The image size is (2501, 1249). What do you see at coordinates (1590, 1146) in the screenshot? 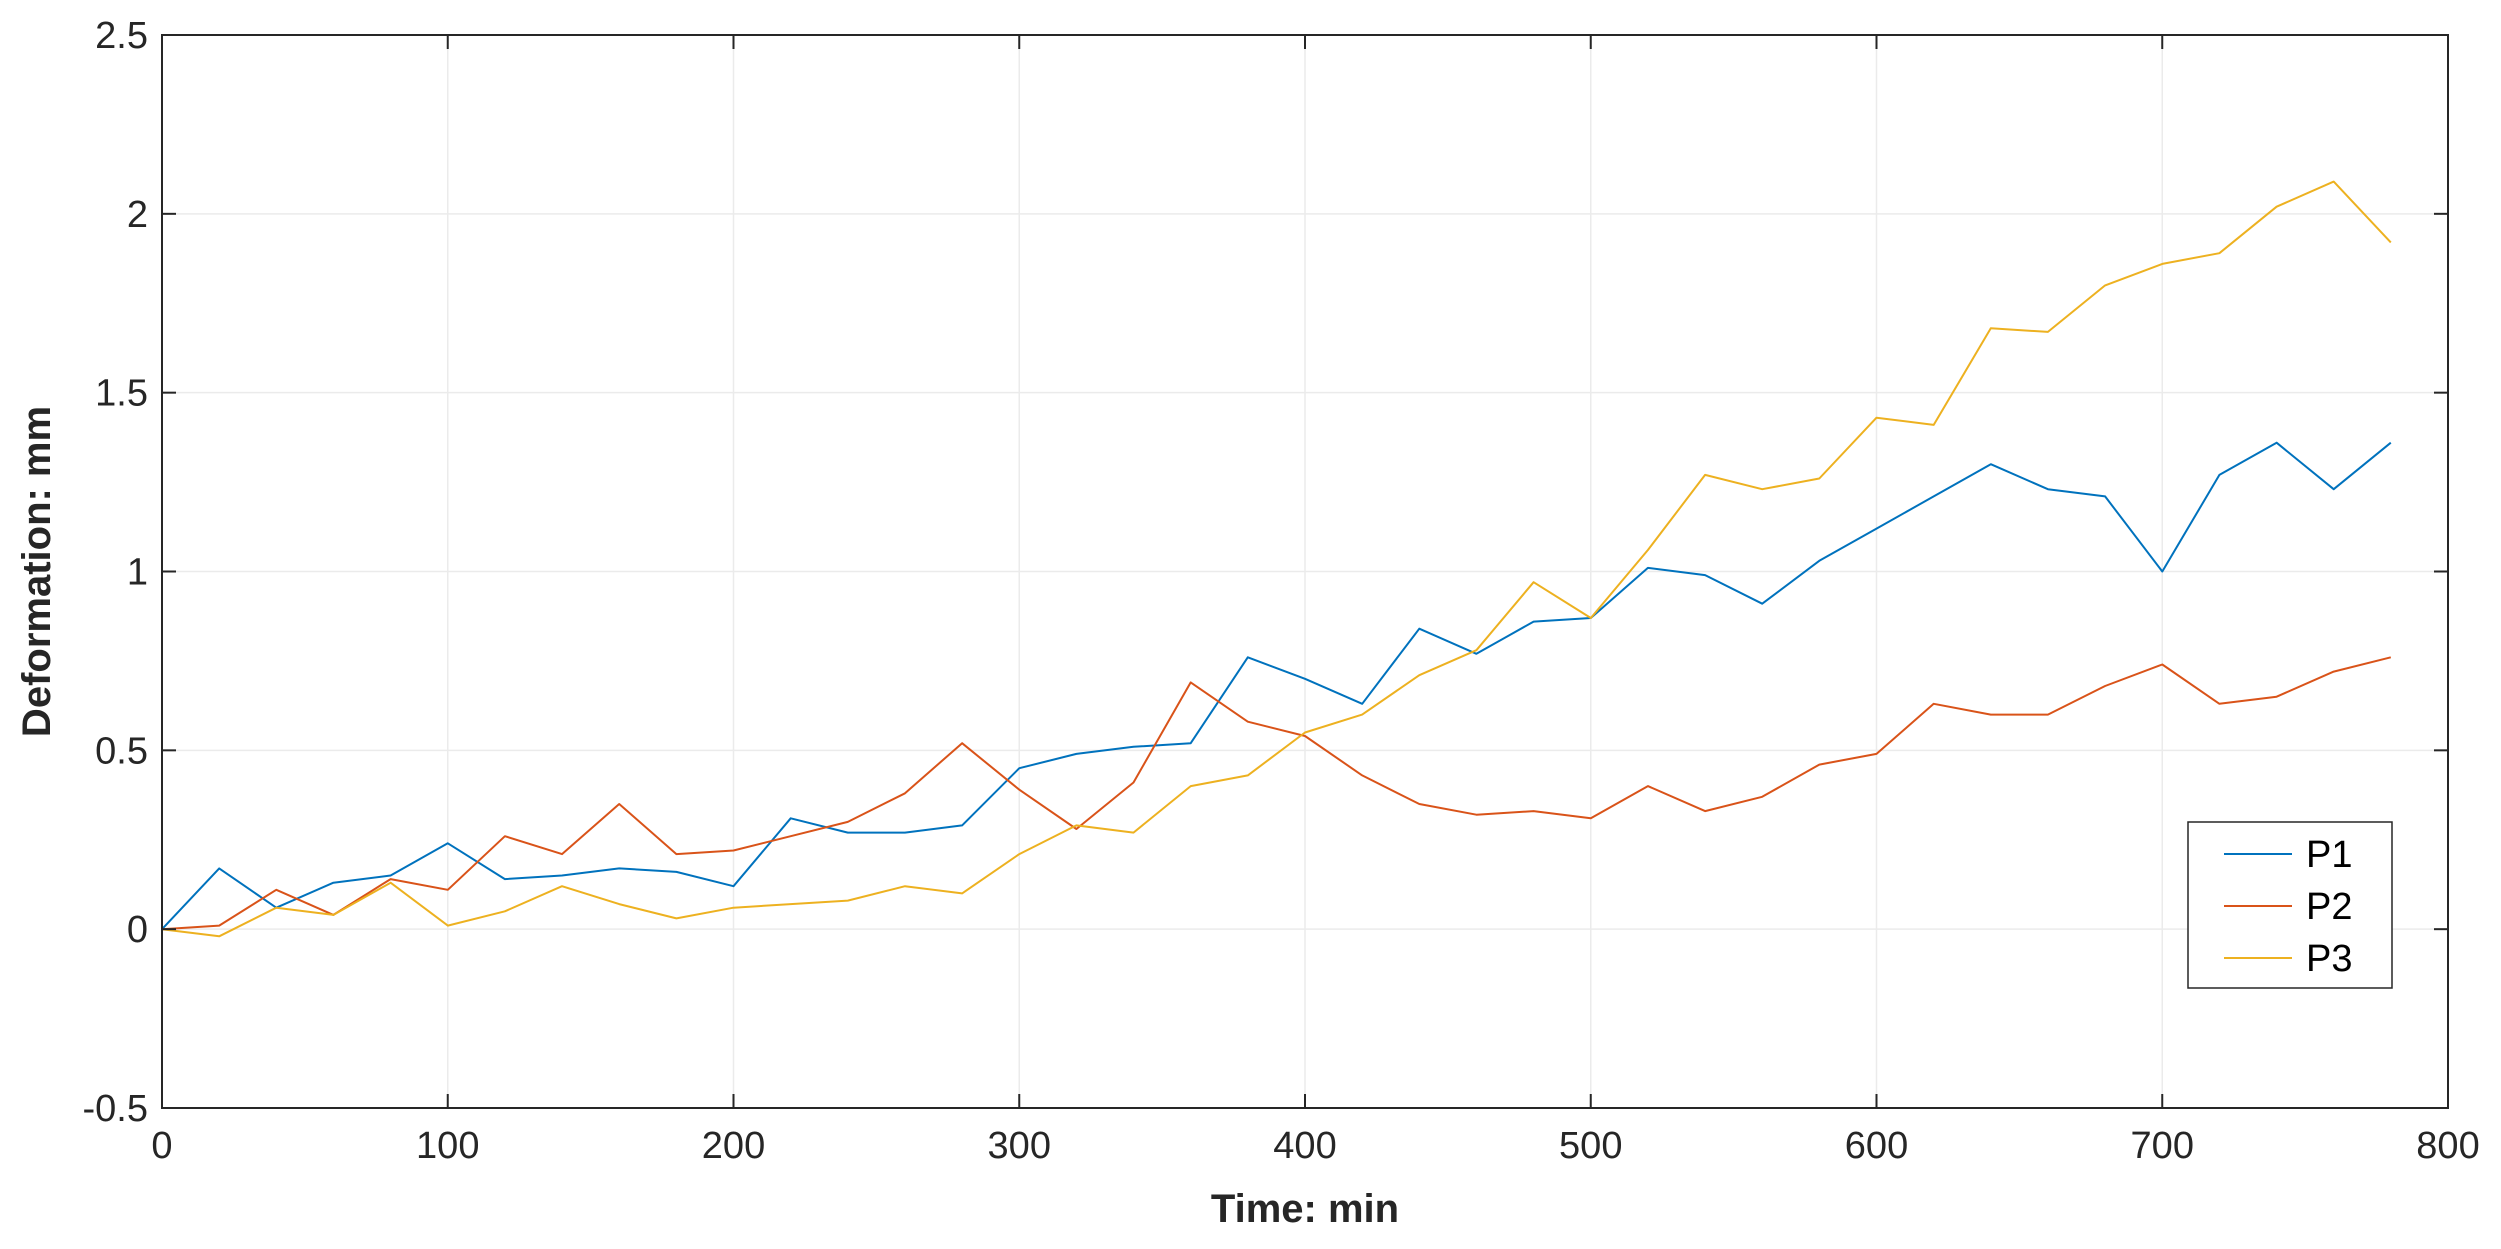
I see `x-tick-label: 500` at bounding box center [1590, 1146].